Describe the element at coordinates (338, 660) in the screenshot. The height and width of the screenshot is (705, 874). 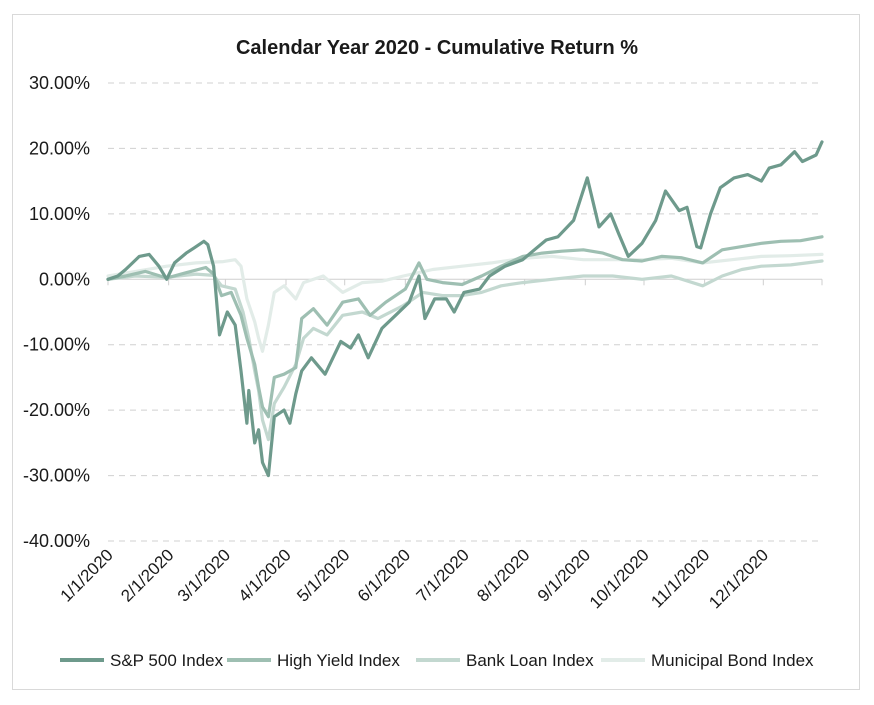
I see `legend-label: High Yield Index` at that location.